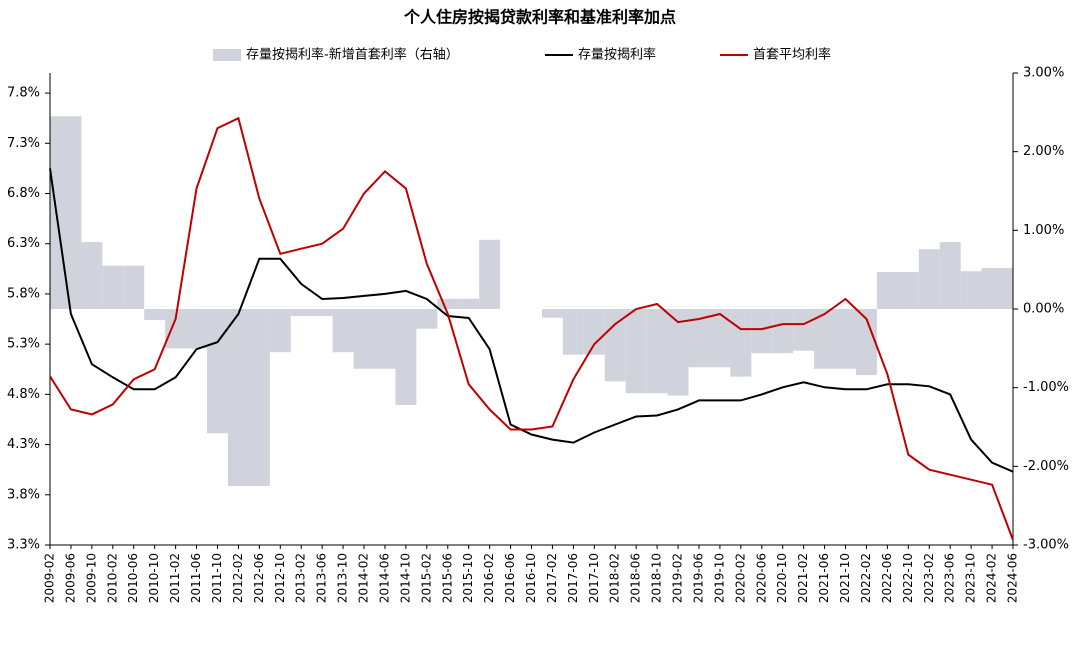 The height and width of the screenshot is (649, 1080). What do you see at coordinates (845, 578) in the screenshot?
I see `x-tick-label: 2021-10` at bounding box center [845, 578].